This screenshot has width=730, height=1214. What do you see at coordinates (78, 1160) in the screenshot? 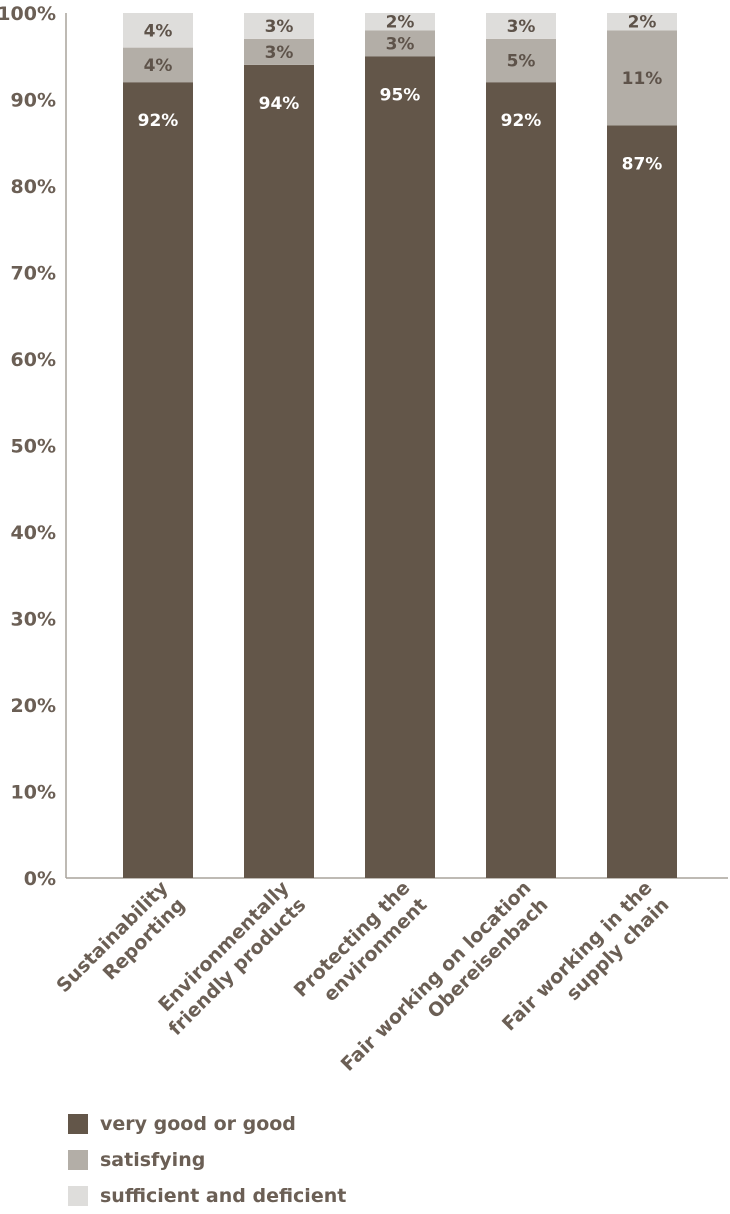
I see `legend-swatch-satisfying` at bounding box center [78, 1160].